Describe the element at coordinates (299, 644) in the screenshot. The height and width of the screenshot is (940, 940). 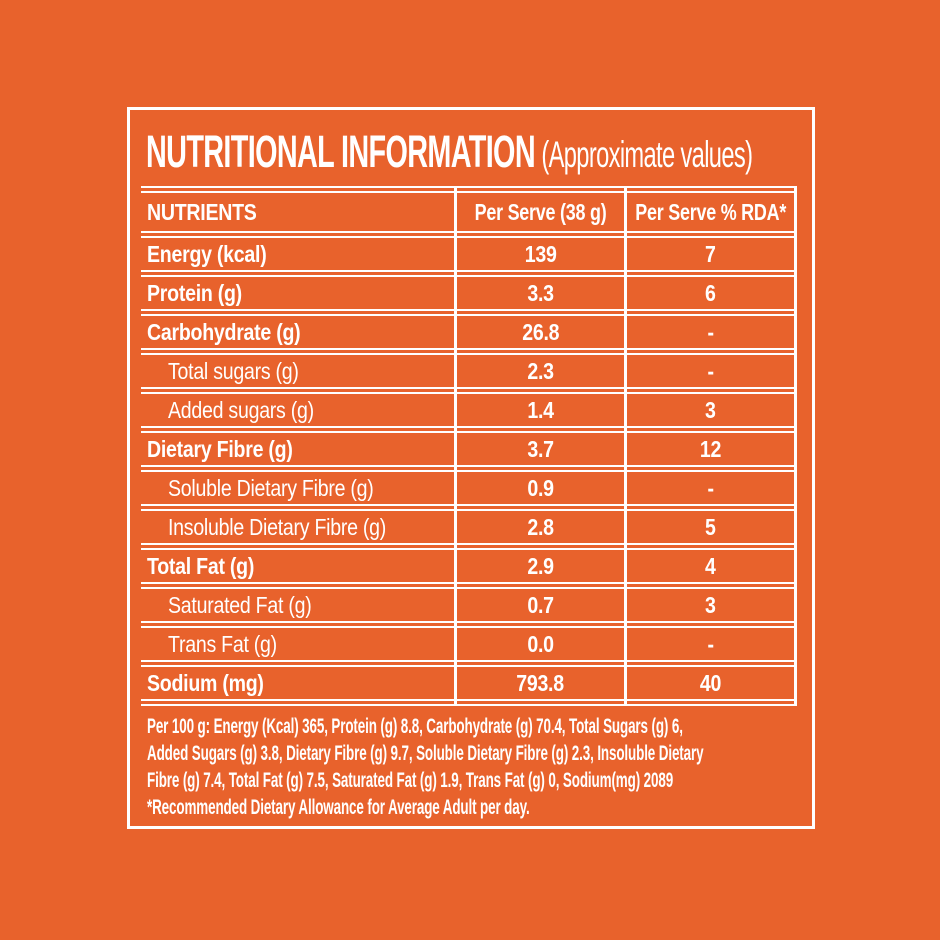
I see `nutrient-label-cell: Trans Fat (g)` at that location.